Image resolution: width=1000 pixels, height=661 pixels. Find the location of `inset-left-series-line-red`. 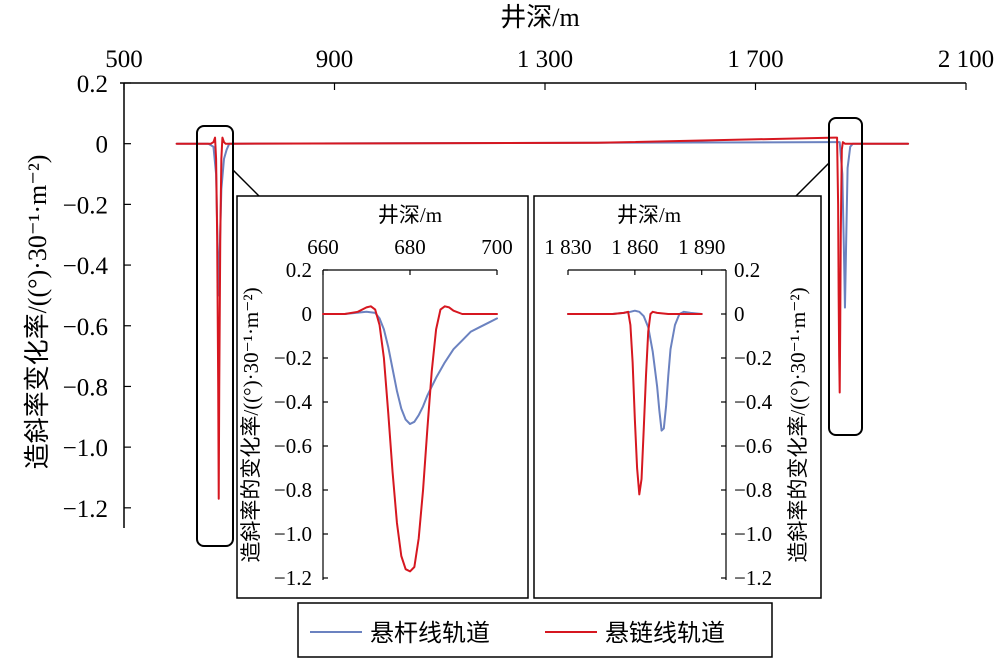

inset-left-series-line-red is located at coordinates (410, 439).